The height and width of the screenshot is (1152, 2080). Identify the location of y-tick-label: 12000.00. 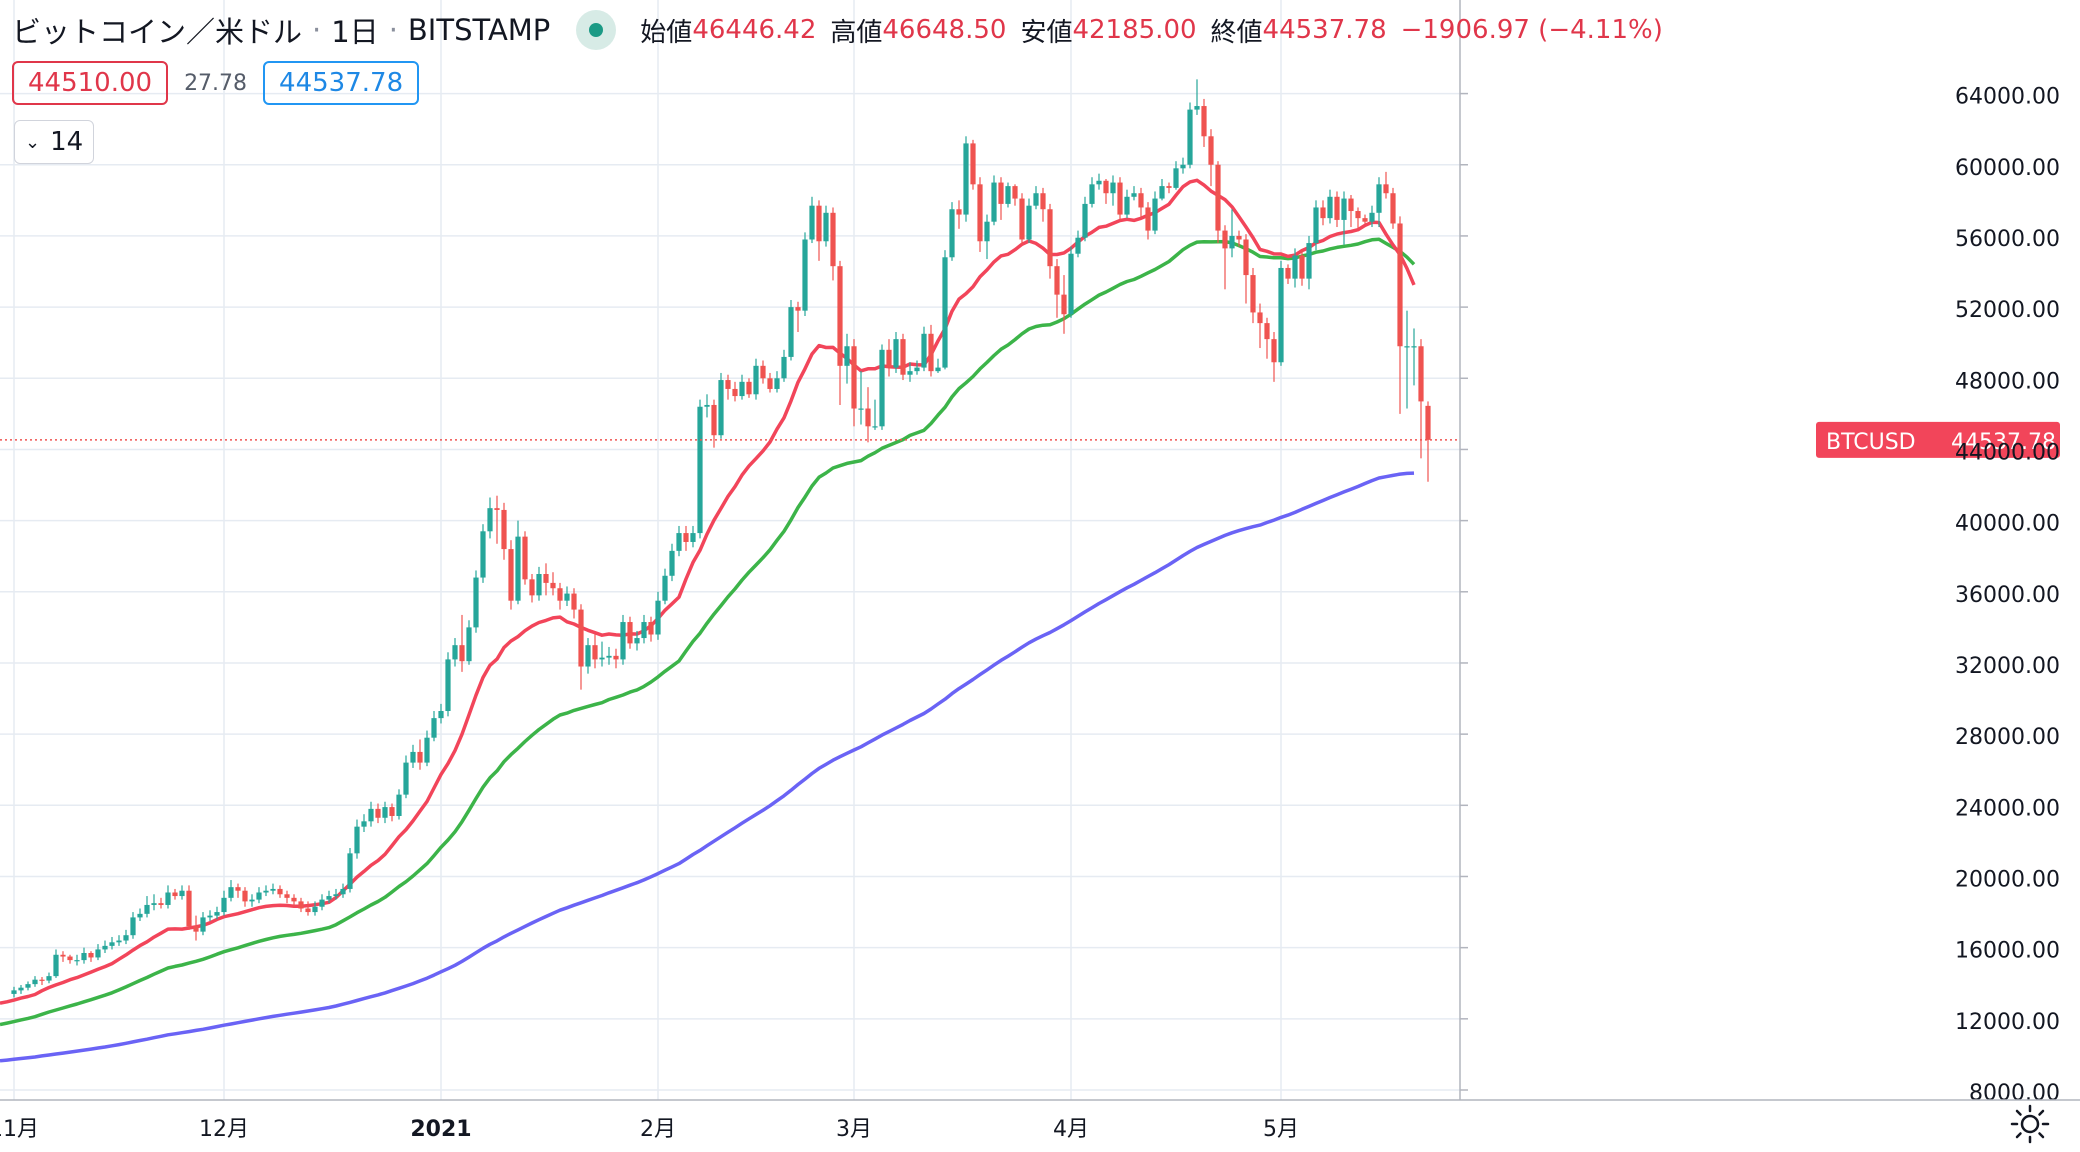
(2007, 1022).